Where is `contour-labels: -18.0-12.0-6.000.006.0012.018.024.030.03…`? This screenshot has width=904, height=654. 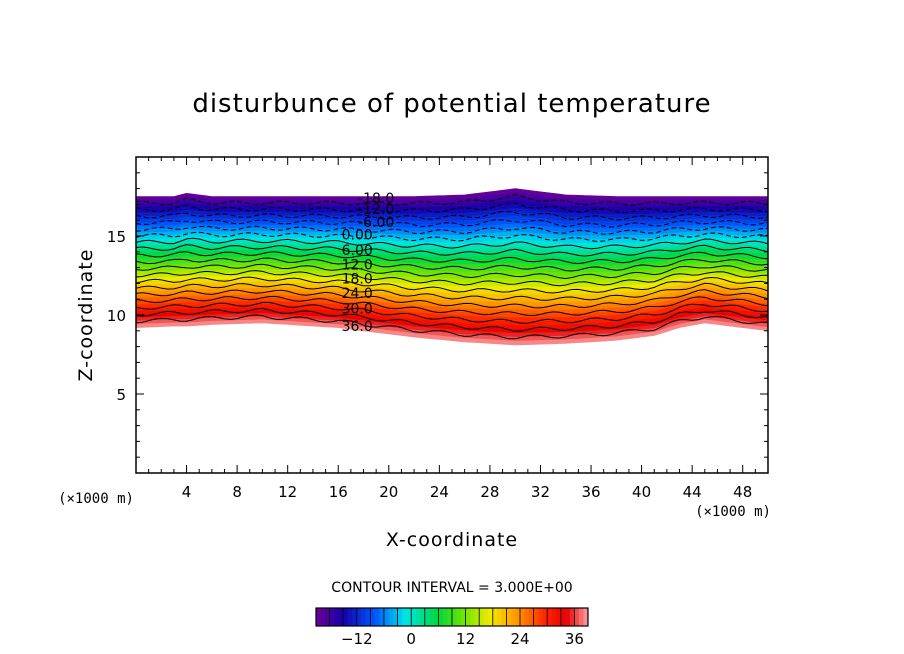
contour-labels: -18.0-12.0-6.000.006.0012.018.024.030.03… is located at coordinates (368, 263).